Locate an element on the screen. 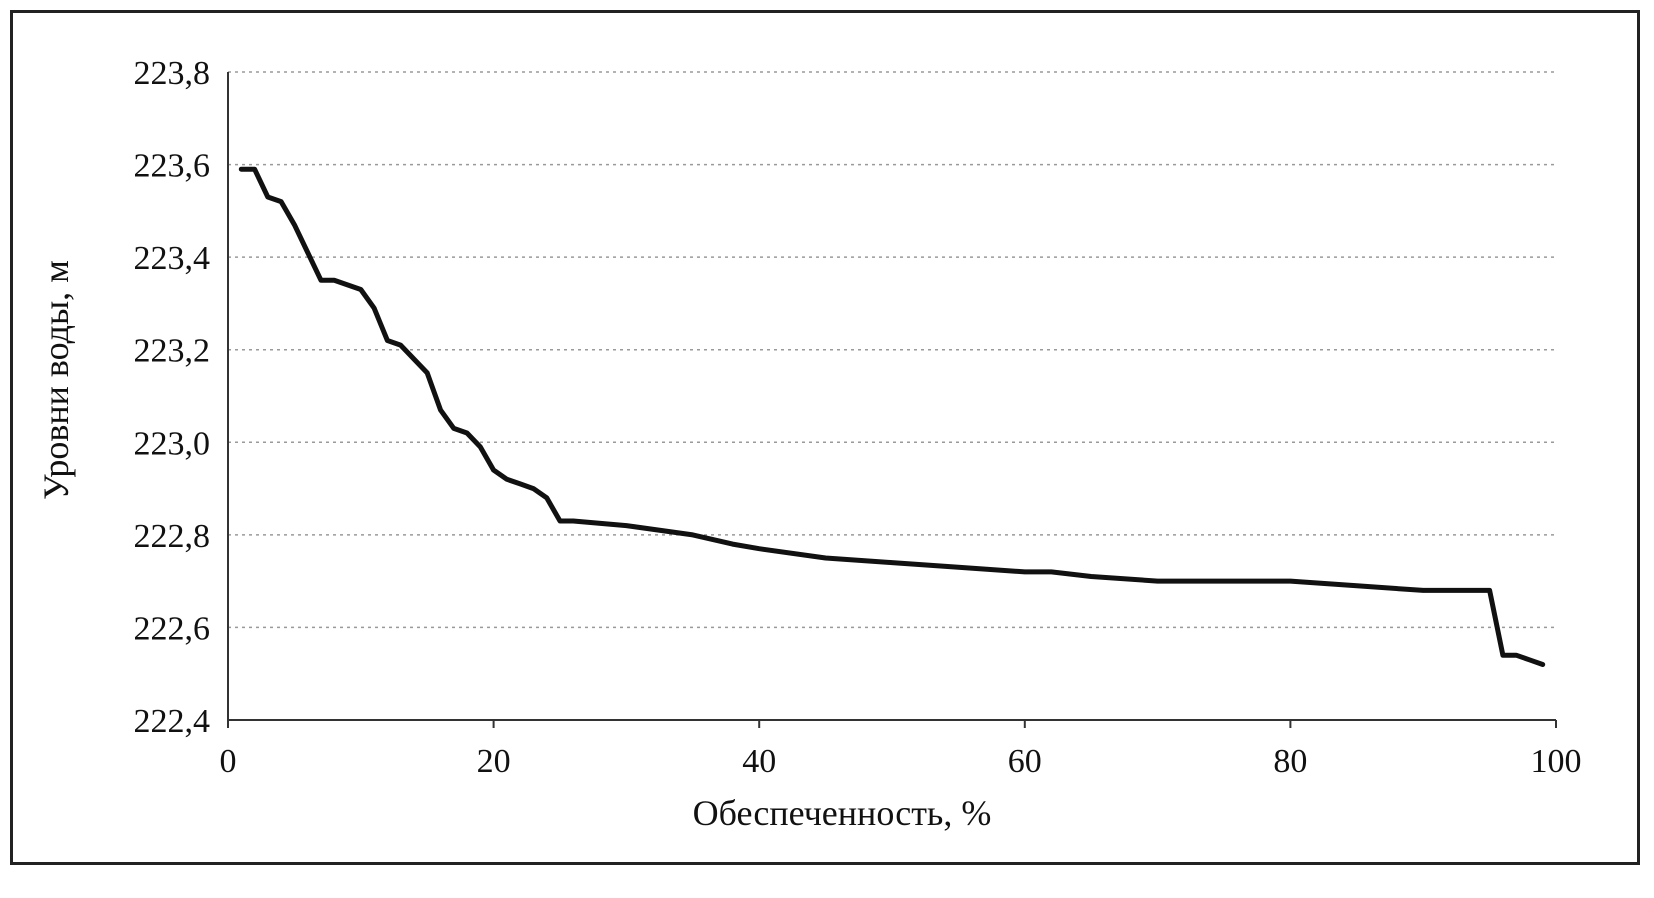  y-tick-label: 223,6 is located at coordinates (172, 166).